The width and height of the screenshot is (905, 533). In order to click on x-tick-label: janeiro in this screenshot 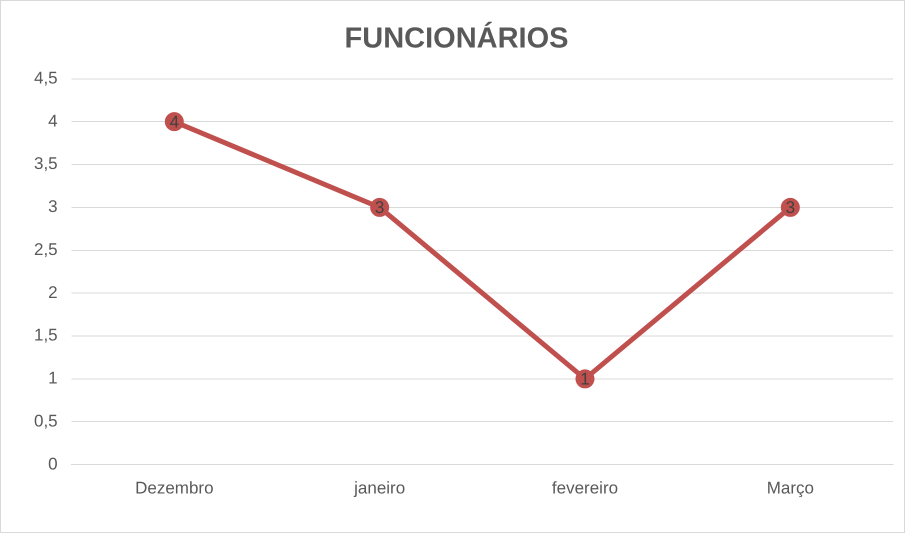, I will do `click(379, 488)`.